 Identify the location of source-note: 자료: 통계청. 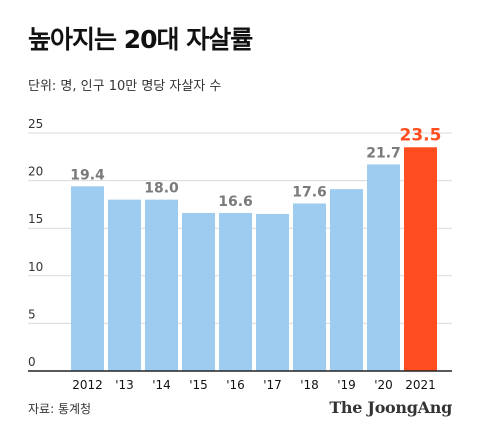
(60, 409).